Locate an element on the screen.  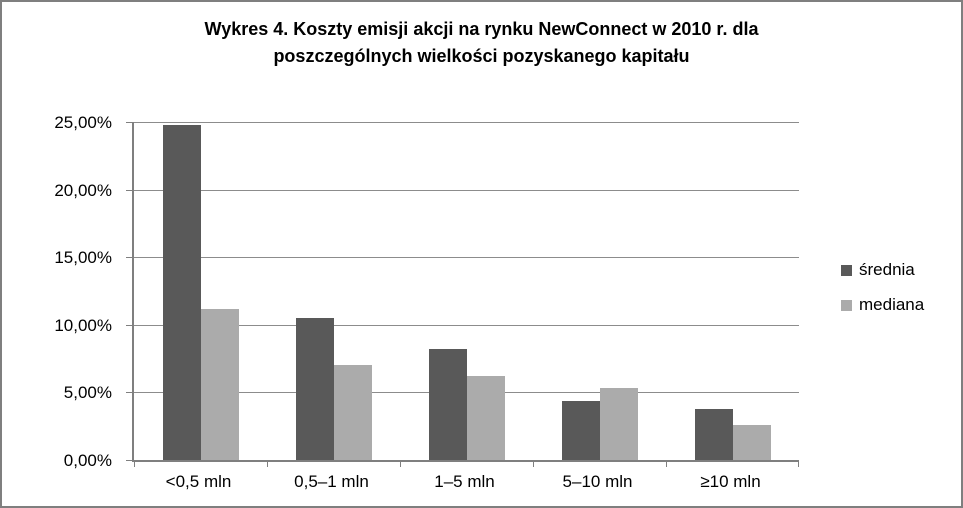
legend-swatch-srednia-icon is located at coordinates (846, 270).